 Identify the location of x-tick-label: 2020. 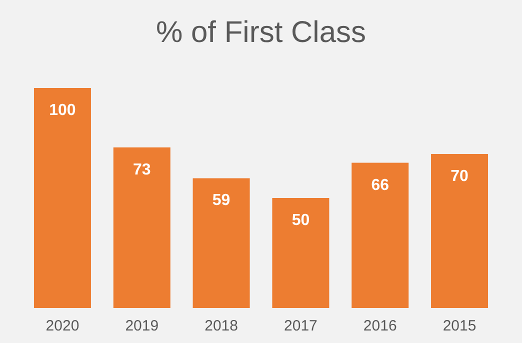
(63, 326).